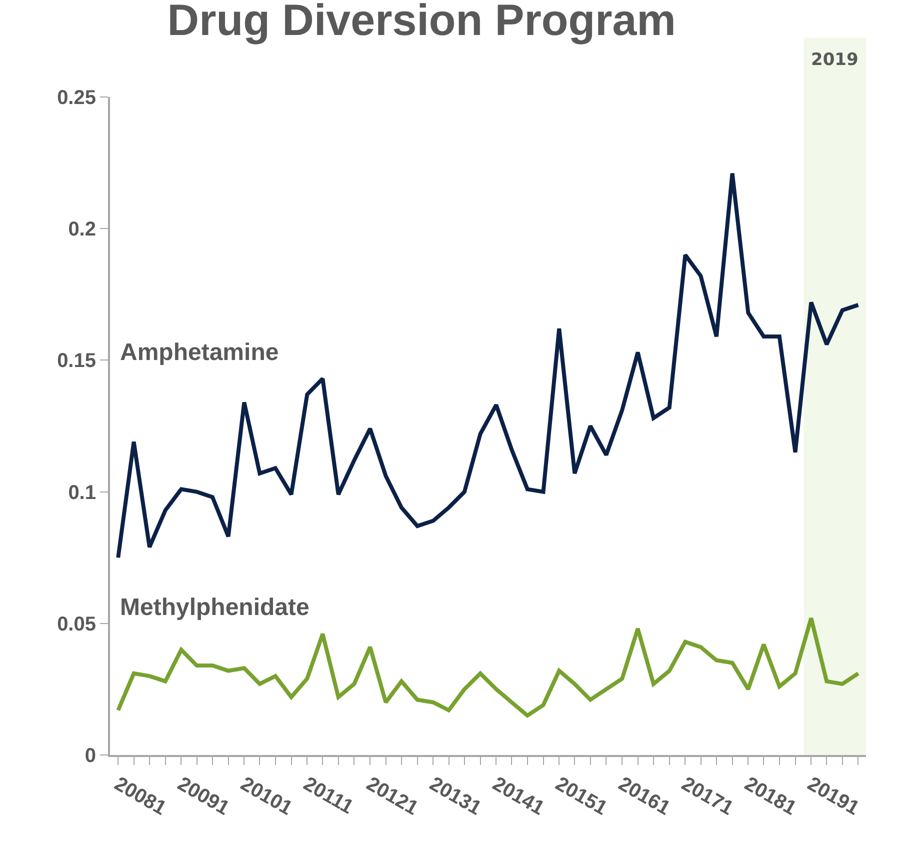 This screenshot has height=843, width=897. What do you see at coordinates (215, 607) in the screenshot?
I see `series-label: Methylphenidate` at bounding box center [215, 607].